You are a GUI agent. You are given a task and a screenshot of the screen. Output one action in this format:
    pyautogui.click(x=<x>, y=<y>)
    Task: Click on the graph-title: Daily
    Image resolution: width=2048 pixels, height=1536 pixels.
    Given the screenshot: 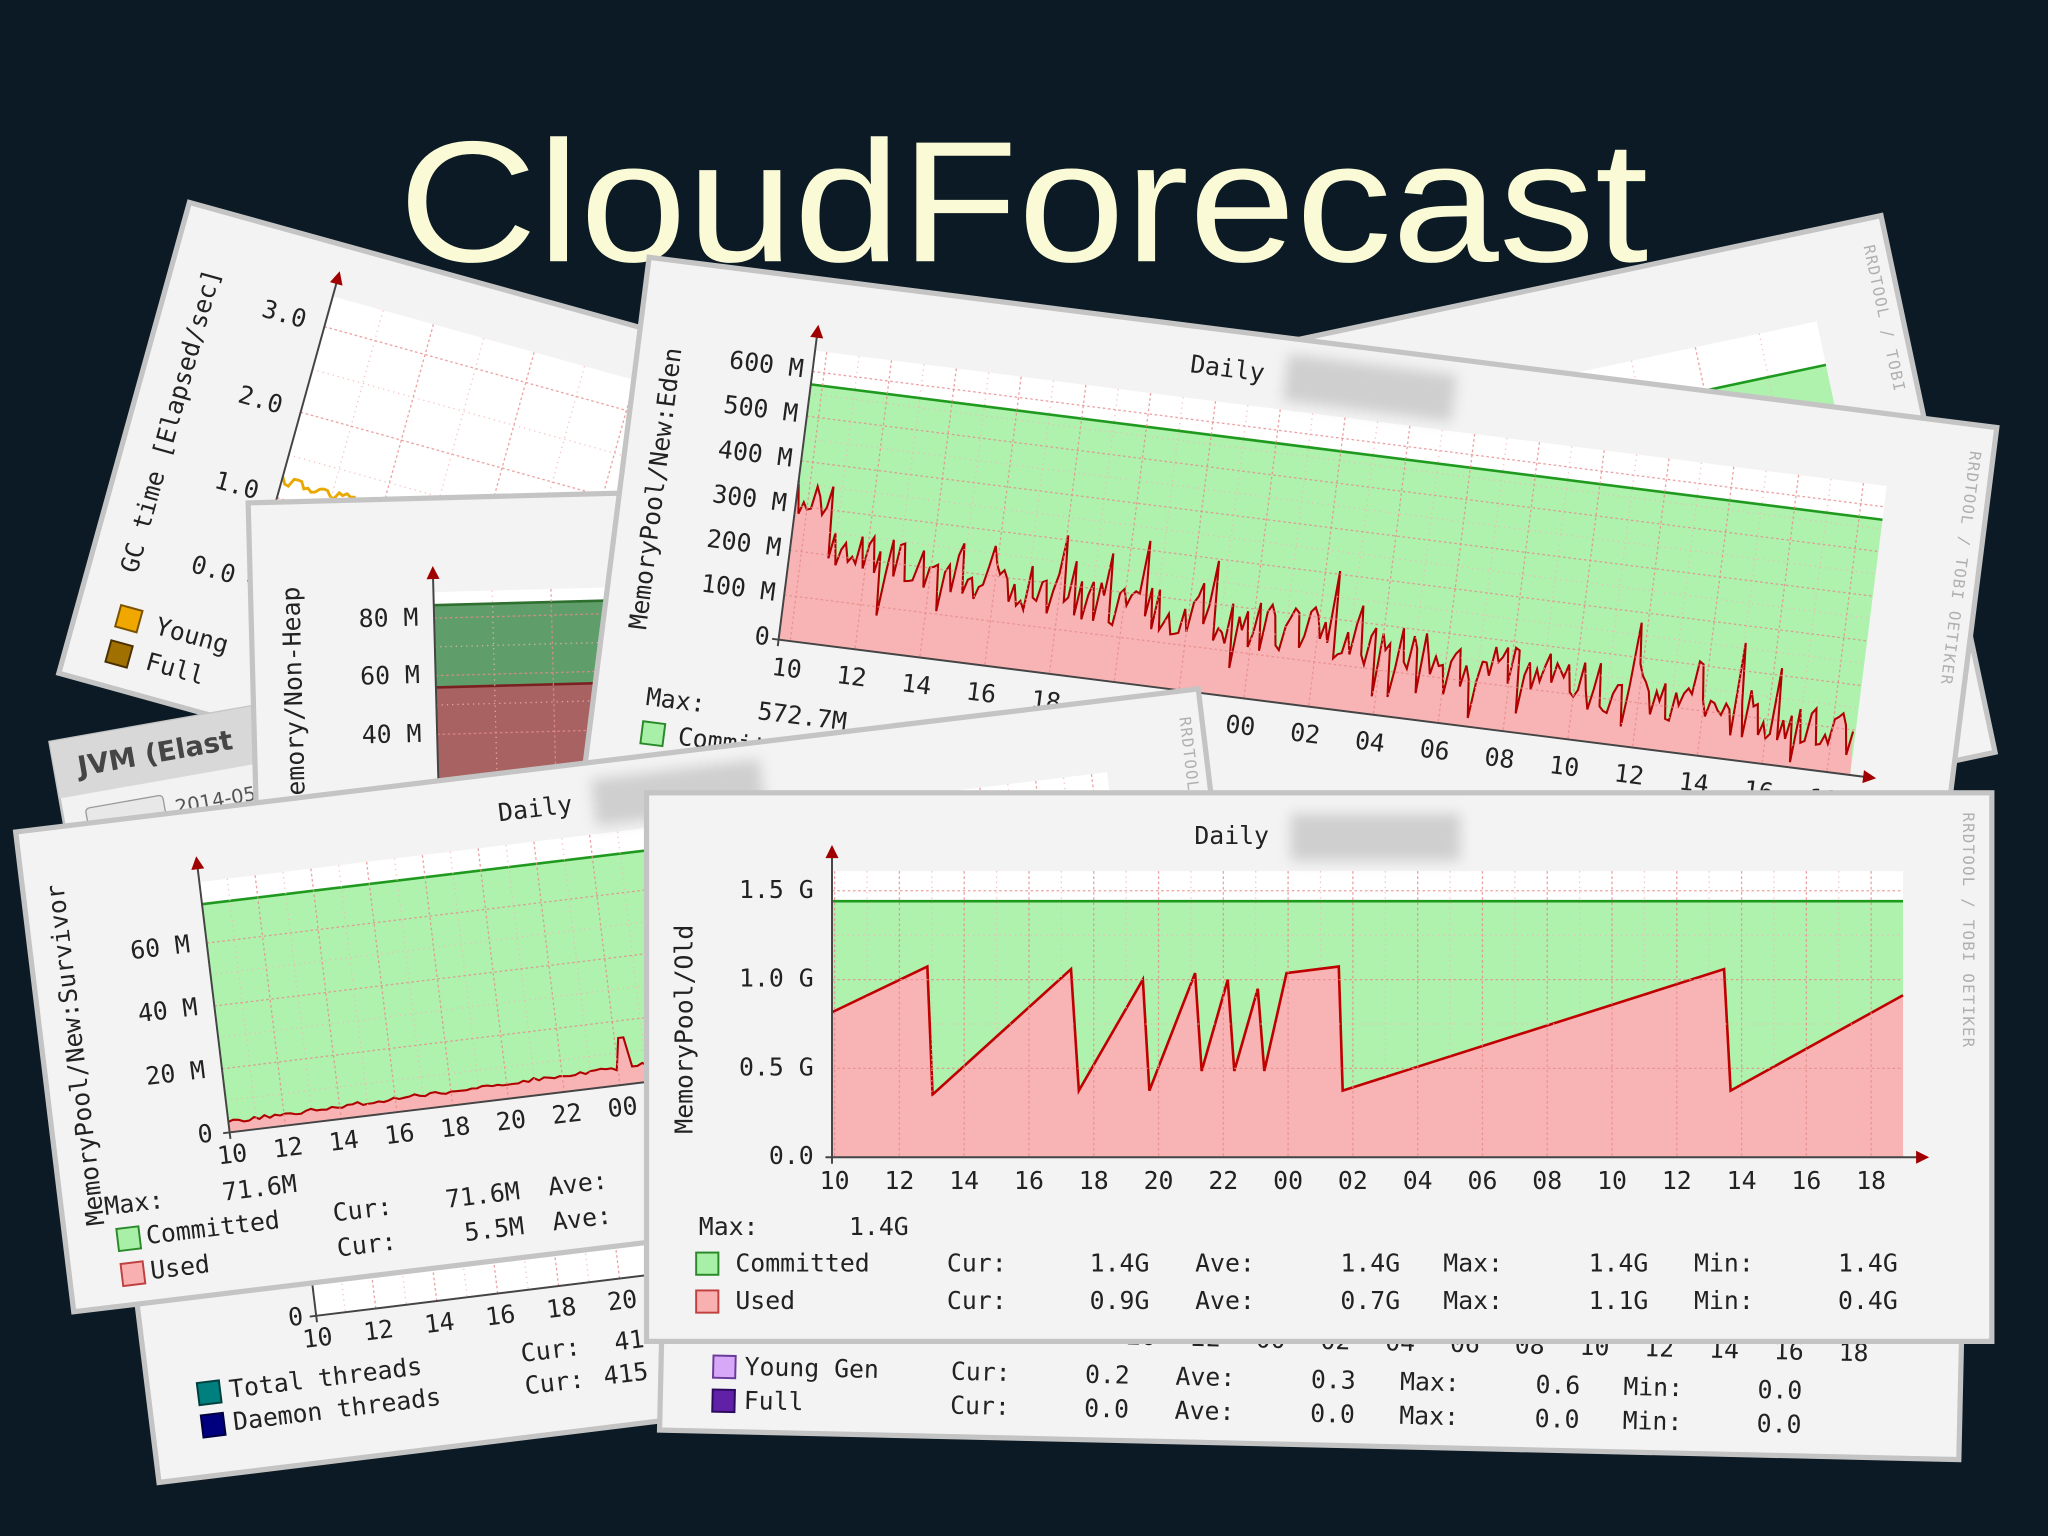 What is the action you would take?
    pyautogui.click(x=1231, y=835)
    